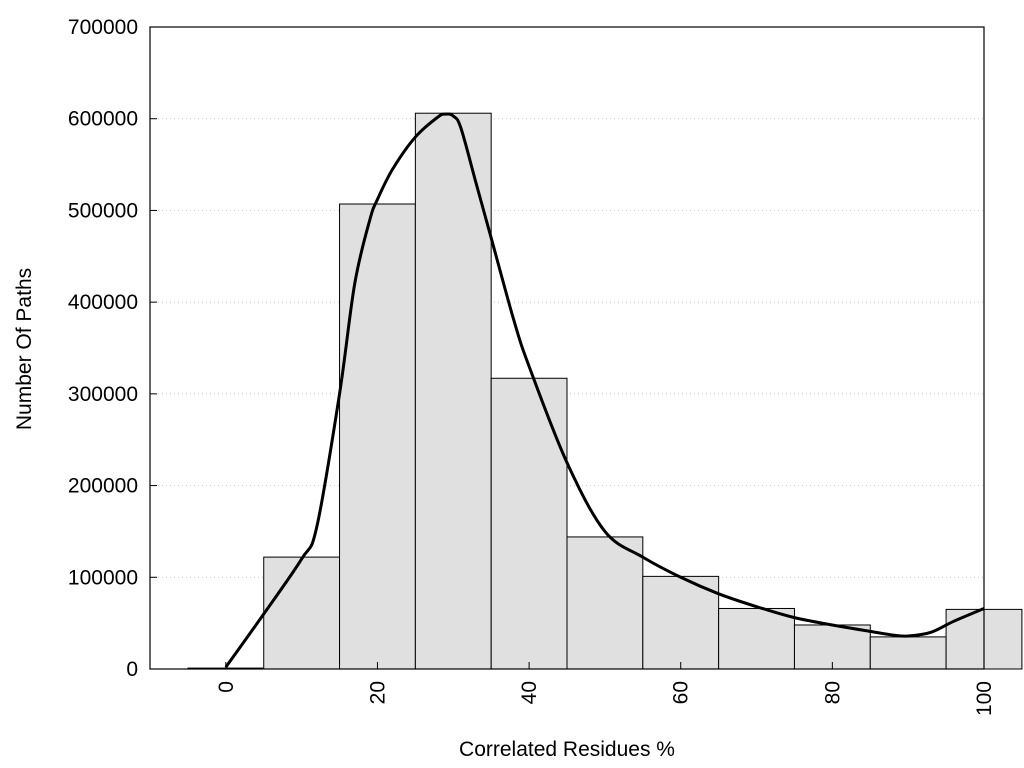  Describe the element at coordinates (103, 210) in the screenshot. I see `y-tick-label: 500000` at that location.